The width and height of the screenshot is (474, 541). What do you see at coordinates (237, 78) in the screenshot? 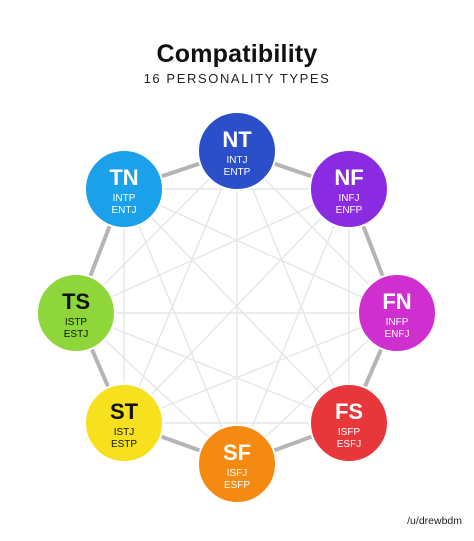
I see `diagram-subtitle: 16 PERSONALITY TYPES` at bounding box center [237, 78].